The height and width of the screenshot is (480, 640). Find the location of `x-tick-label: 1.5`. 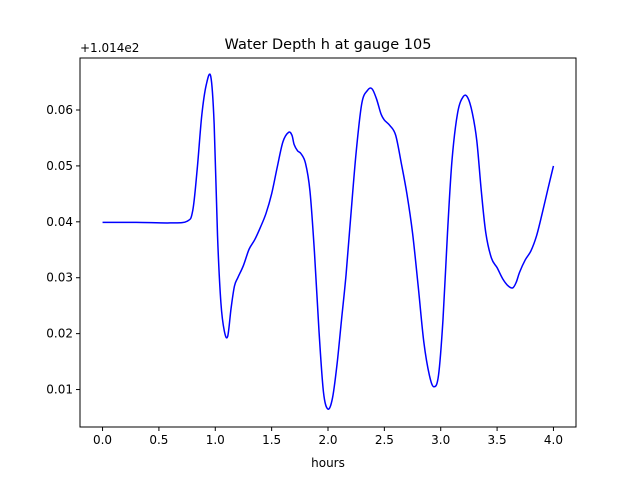

x-tick-label: 1.5 is located at coordinates (271, 440).